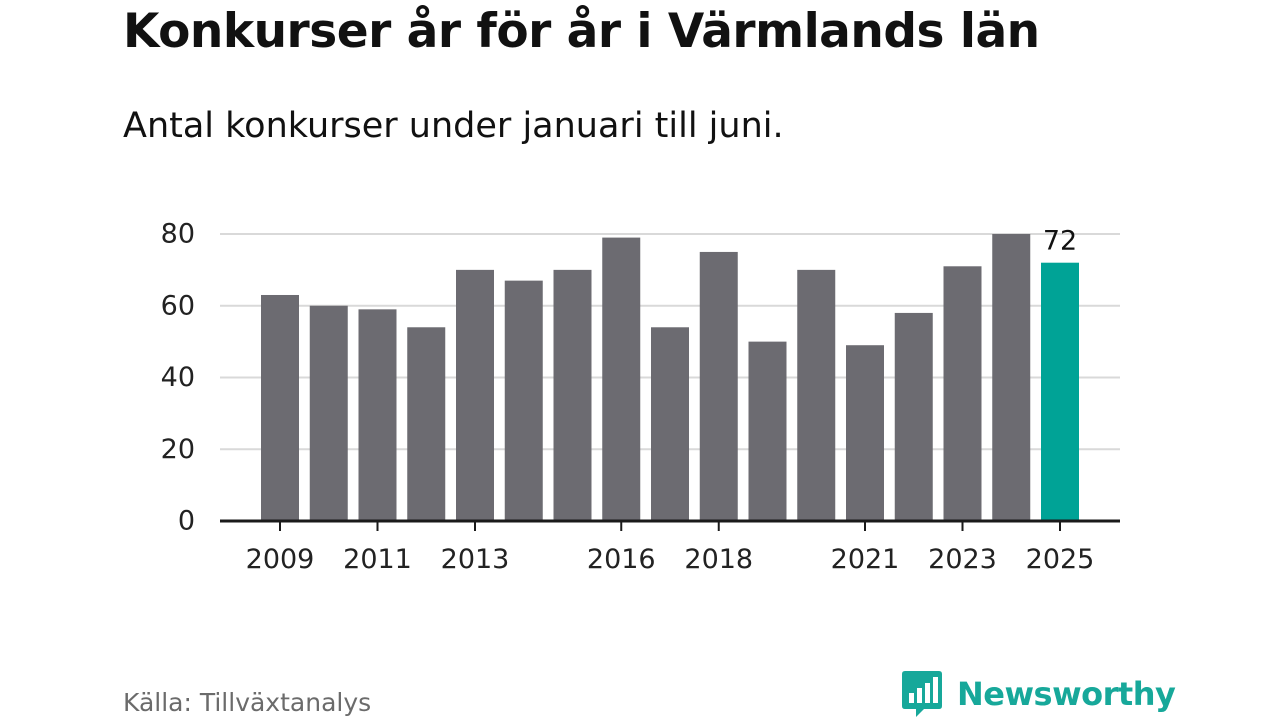 This screenshot has height=720, width=1280. Describe the element at coordinates (523, 400) in the screenshot. I see `bar-2014` at that location.